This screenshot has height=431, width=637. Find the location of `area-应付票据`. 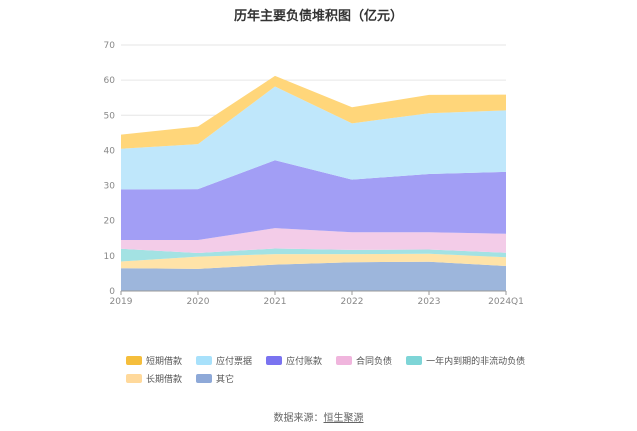

area-应付票据 is located at coordinates (313, 138).